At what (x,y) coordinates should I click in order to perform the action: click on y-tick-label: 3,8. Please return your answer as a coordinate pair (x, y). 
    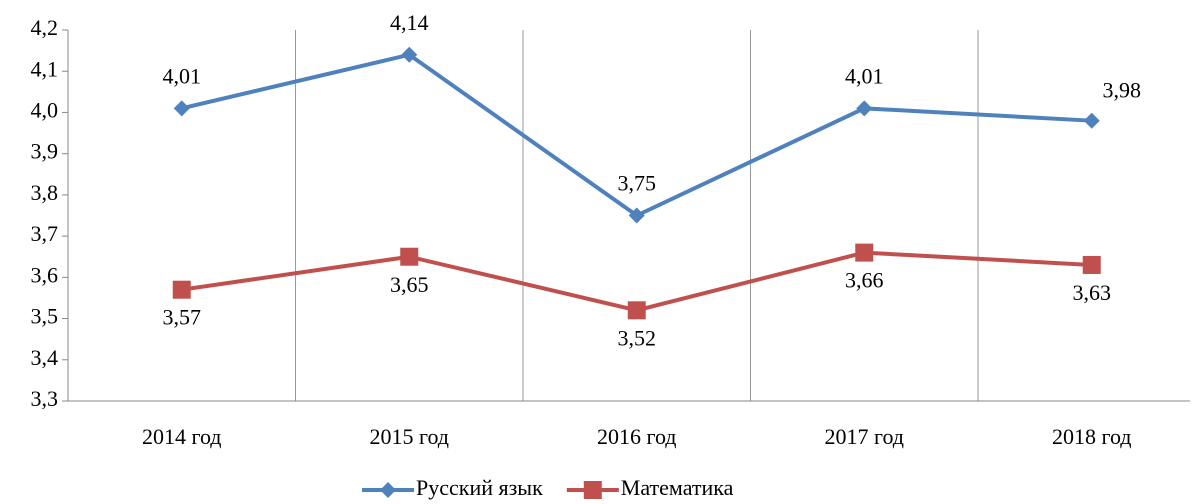
    Looking at the image, I should click on (45, 192).